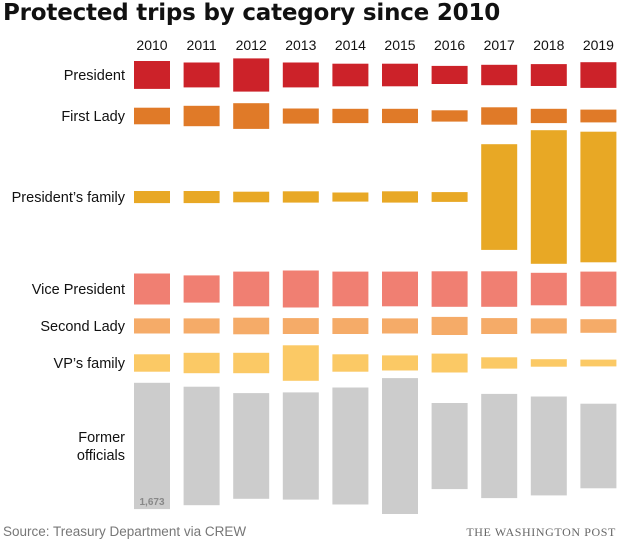 Image resolution: width=624 pixels, height=545 pixels. Describe the element at coordinates (152, 289) in the screenshot. I see `bar-vice-president-2010` at that location.